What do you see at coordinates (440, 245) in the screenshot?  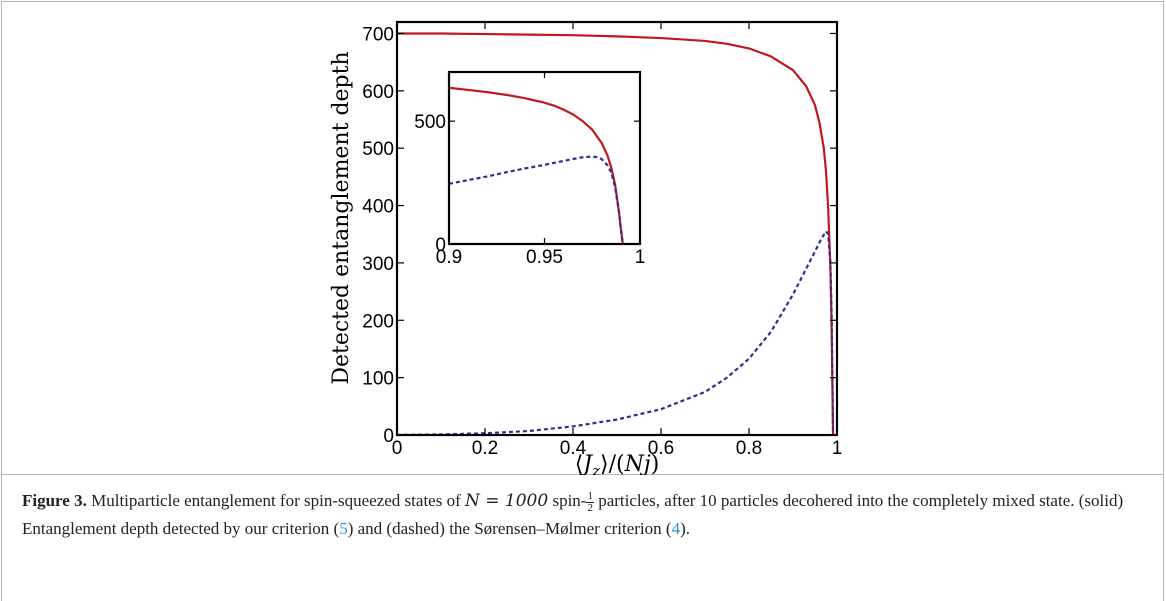 I see `inset-y-tick-label: 0` at bounding box center [440, 245].